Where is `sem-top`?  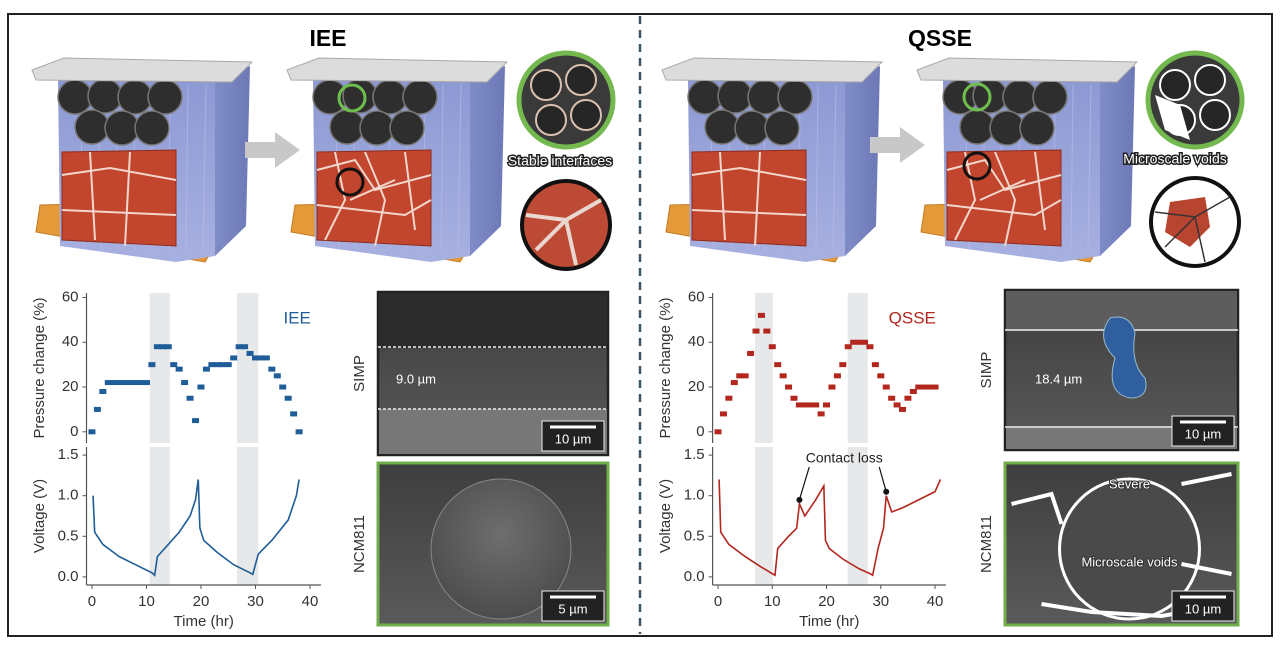
sem-top is located at coordinates (493, 320).